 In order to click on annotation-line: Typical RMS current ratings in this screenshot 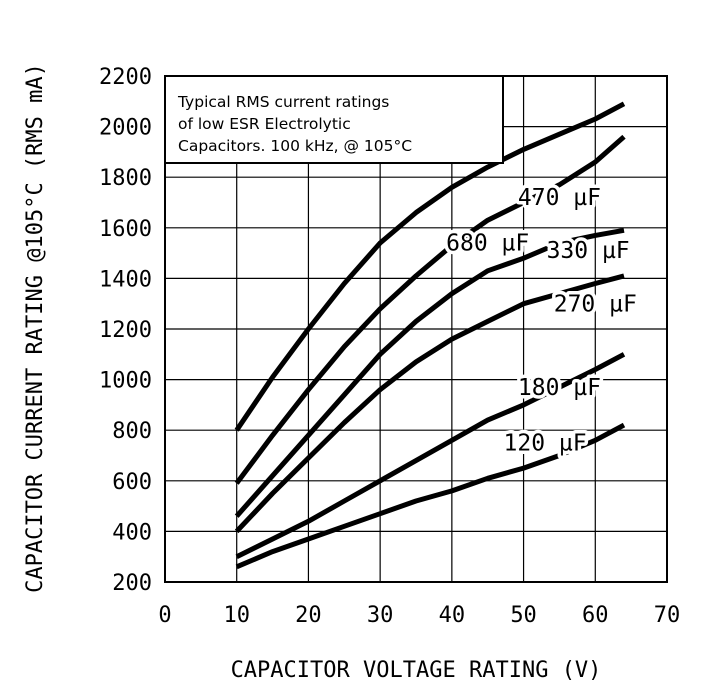, I will do `click(283, 102)`.